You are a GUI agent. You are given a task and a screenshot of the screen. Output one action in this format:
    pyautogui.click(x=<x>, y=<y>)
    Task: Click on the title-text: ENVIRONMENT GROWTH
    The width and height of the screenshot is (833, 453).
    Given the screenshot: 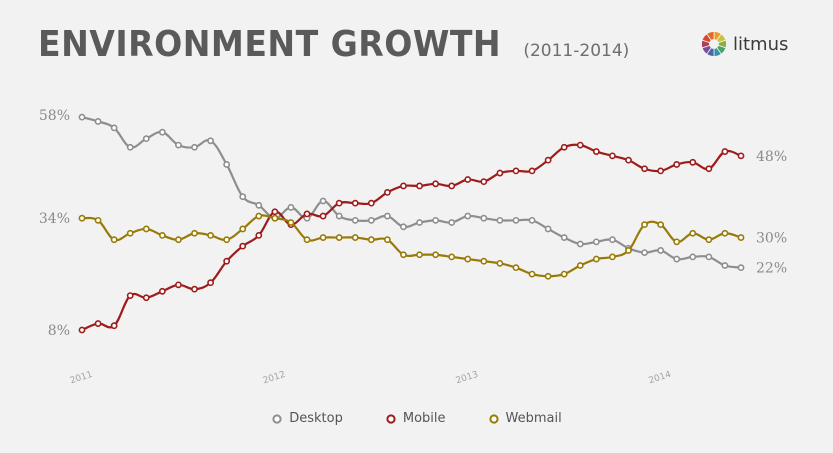 What is the action you would take?
    pyautogui.click(x=270, y=44)
    